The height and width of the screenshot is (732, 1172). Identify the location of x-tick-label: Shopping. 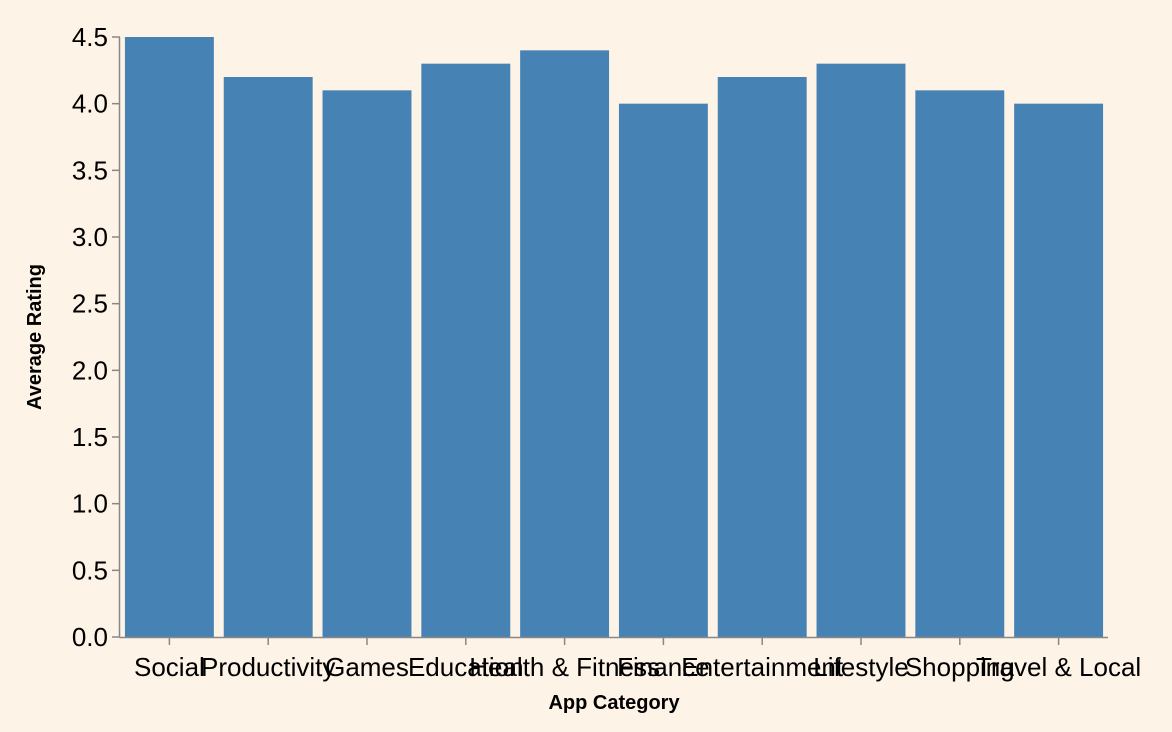
(960, 667).